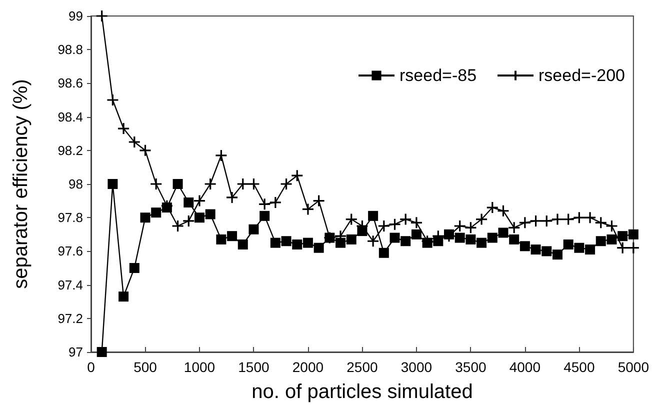 The height and width of the screenshot is (407, 652). Describe the element at coordinates (416, 367) in the screenshot. I see `x-tick-label: 3000` at that location.